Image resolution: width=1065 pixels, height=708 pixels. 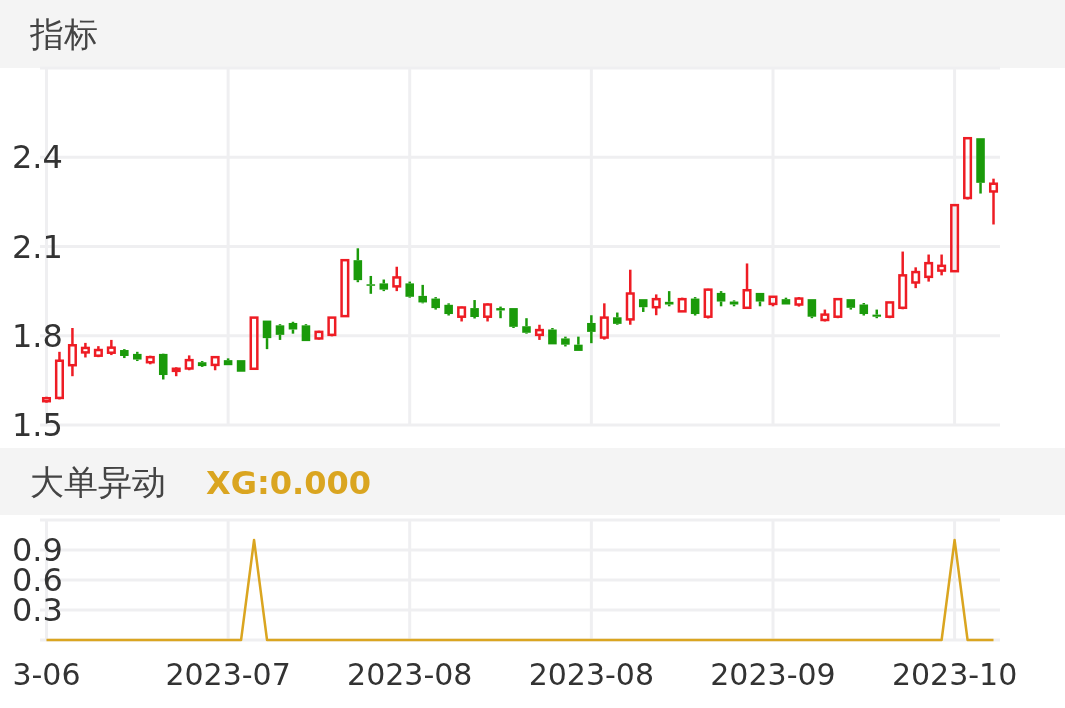 I want to click on series-label: XG:0.000, so click(x=288, y=482).